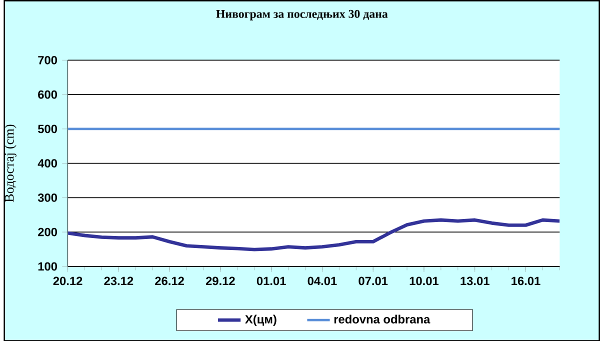  Describe the element at coordinates (47, 163) in the screenshot. I see `y-tick-label: 400` at that location.